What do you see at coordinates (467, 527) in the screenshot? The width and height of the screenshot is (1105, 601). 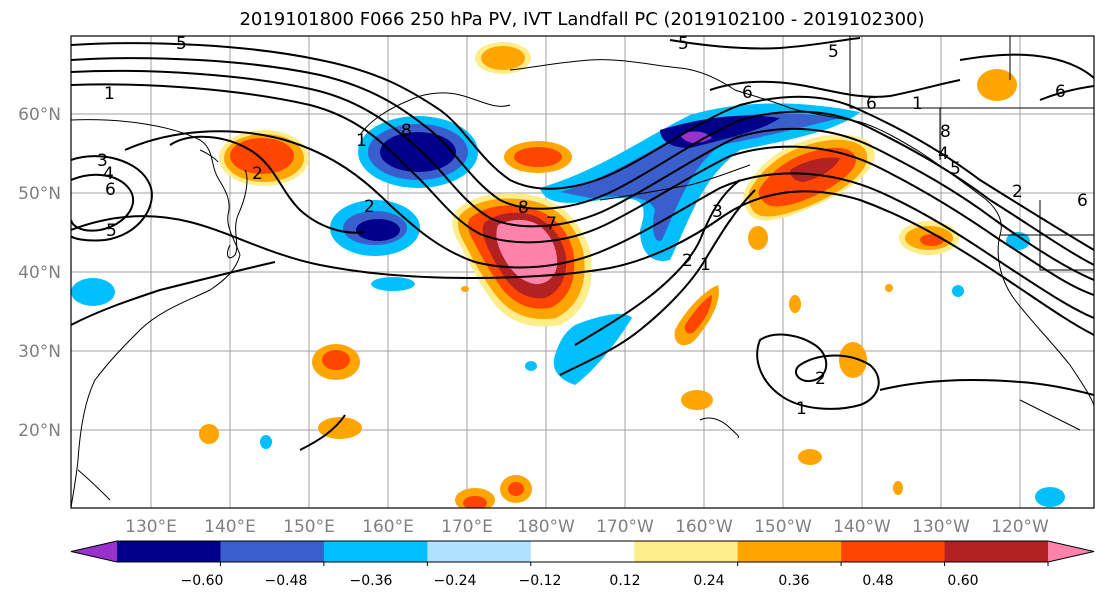 I see `lon-label: 170°E` at bounding box center [467, 527].